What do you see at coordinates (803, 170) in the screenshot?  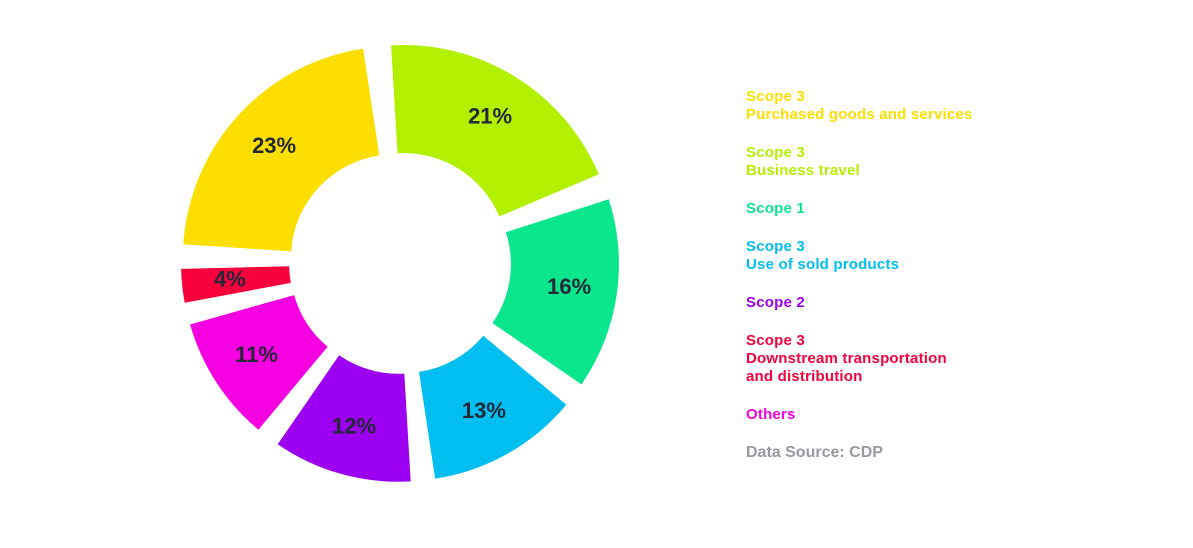 I see `legend-item-label: Business travel` at bounding box center [803, 170].